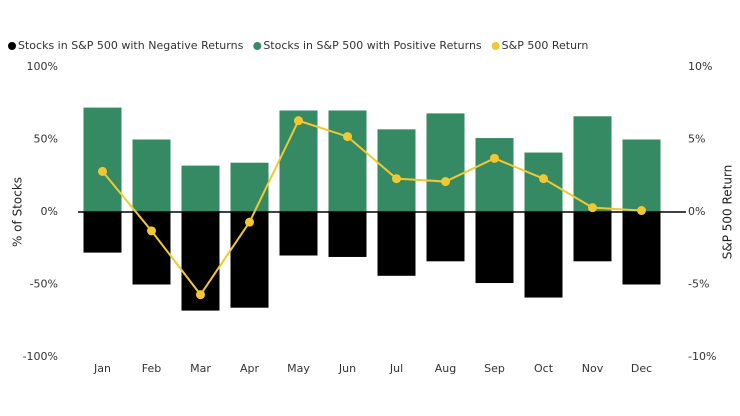  What do you see at coordinates (696, 211) in the screenshot?
I see `y2-tick-label: 0%` at bounding box center [696, 211].